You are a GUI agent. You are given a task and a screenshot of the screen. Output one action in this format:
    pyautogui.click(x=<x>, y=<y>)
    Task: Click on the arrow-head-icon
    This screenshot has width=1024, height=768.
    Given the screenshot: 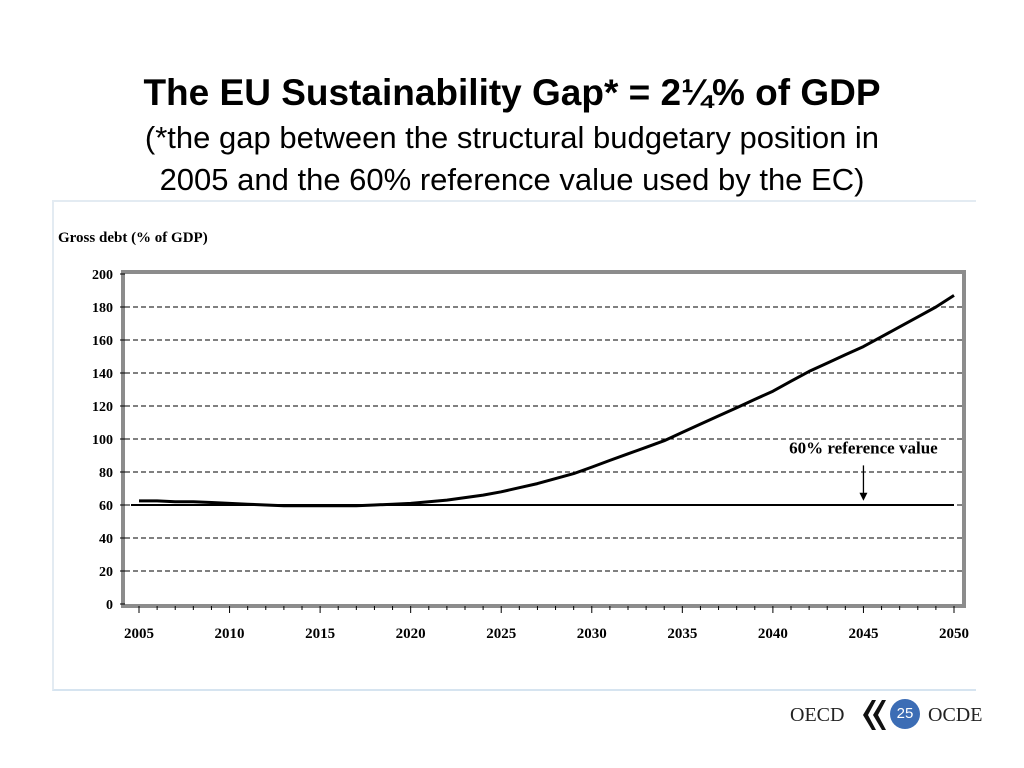 What is the action you would take?
    pyautogui.click(x=863, y=496)
    